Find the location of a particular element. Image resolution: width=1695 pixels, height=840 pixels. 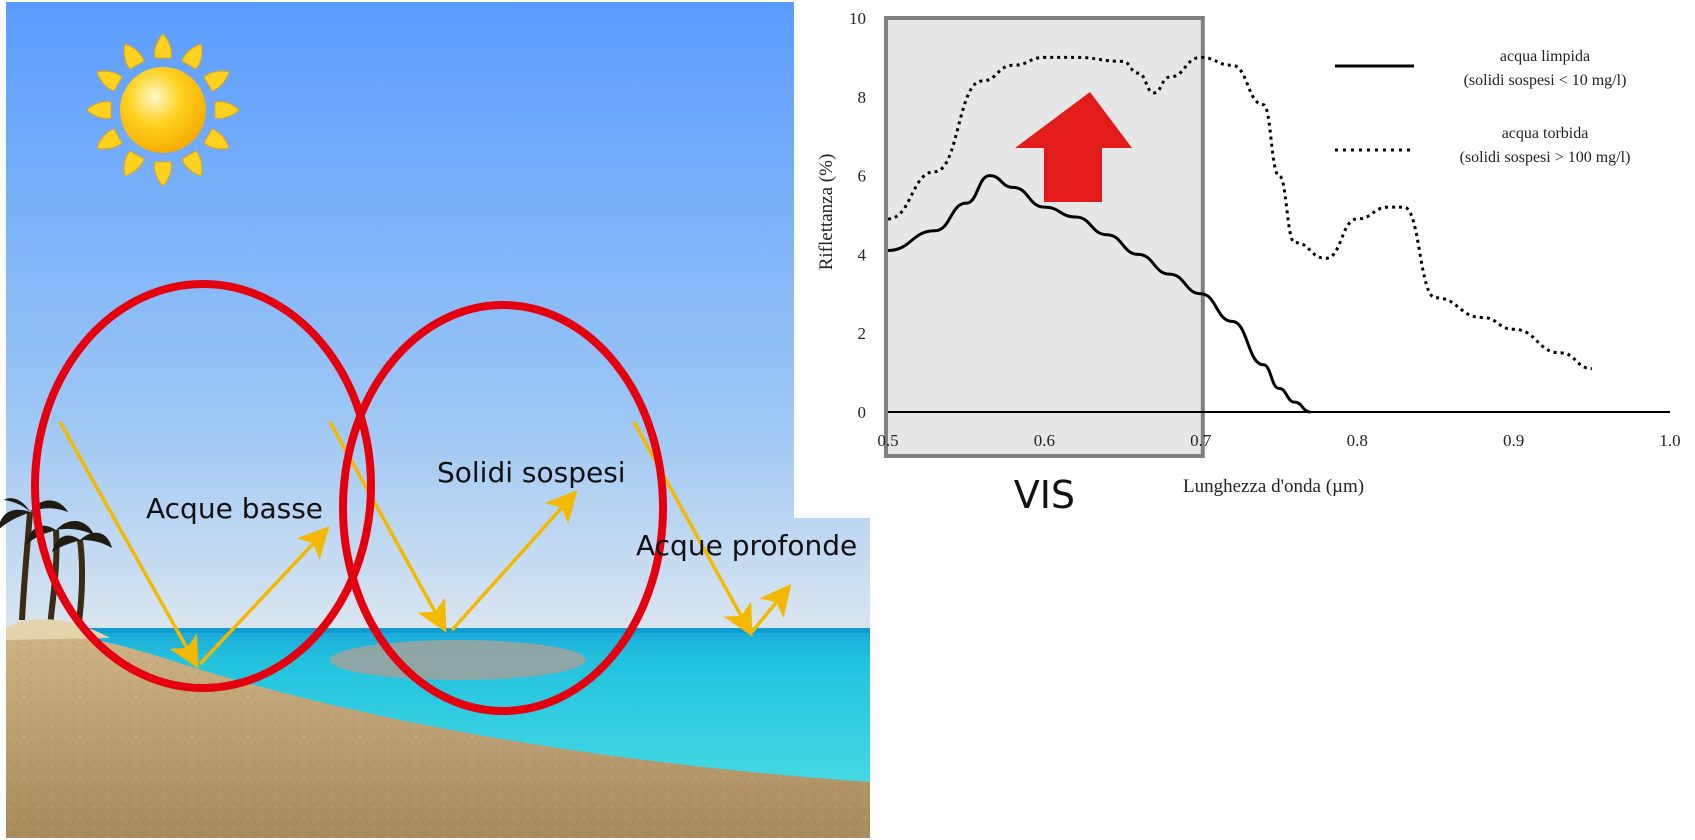

x-tick-label: 1.0 is located at coordinates (1669, 440).